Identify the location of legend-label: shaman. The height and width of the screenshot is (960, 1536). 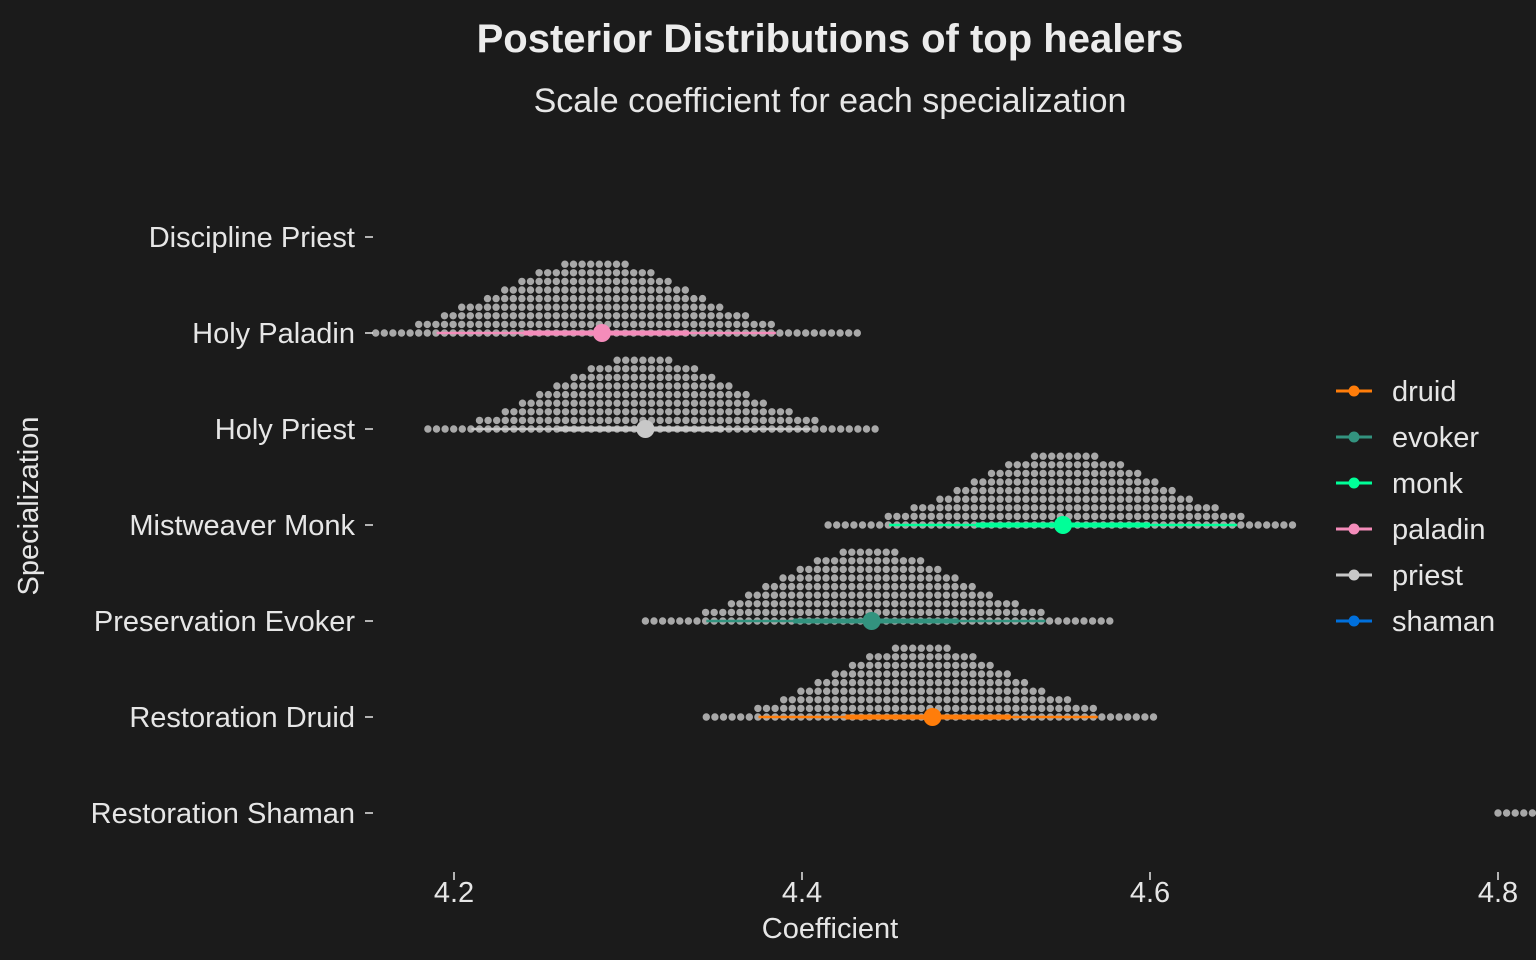
(1443, 622).